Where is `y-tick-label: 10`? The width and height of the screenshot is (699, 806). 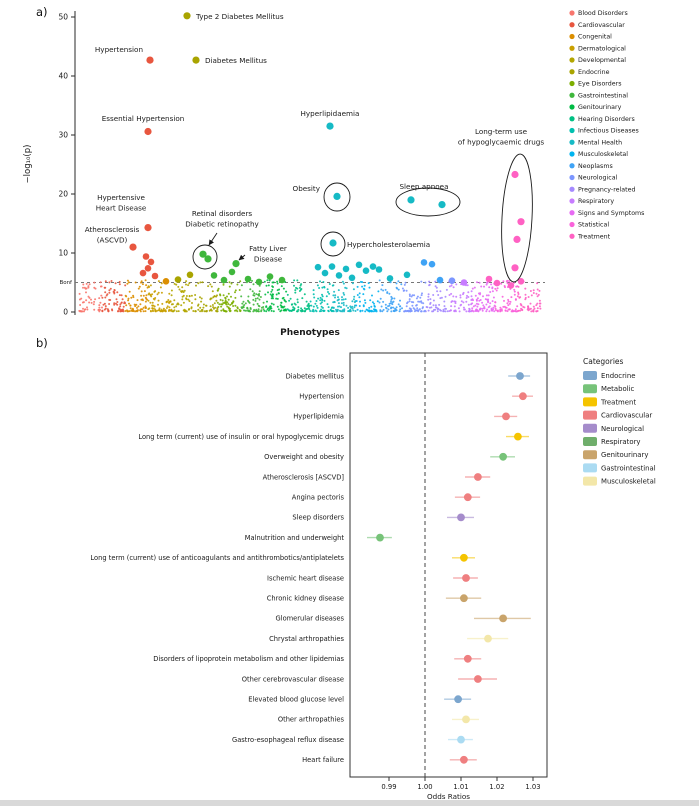 y-tick-label: 10 is located at coordinates (63, 253).